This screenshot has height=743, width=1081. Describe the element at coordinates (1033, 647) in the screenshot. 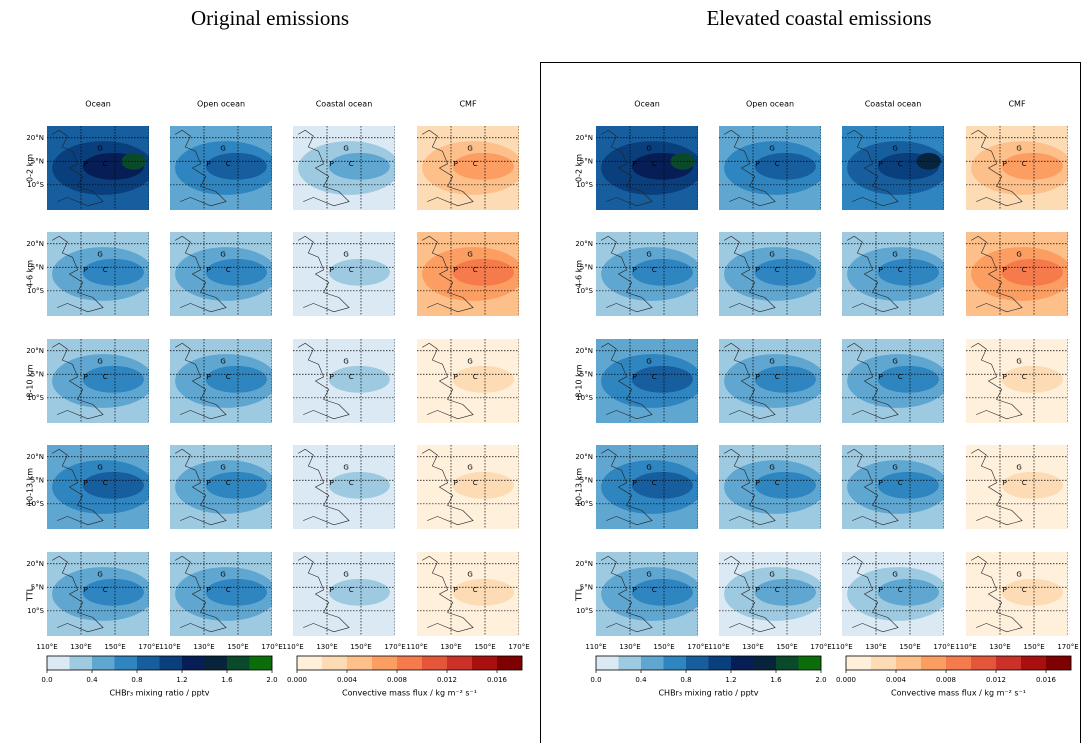

I see `lon-label: 150°E` at that location.